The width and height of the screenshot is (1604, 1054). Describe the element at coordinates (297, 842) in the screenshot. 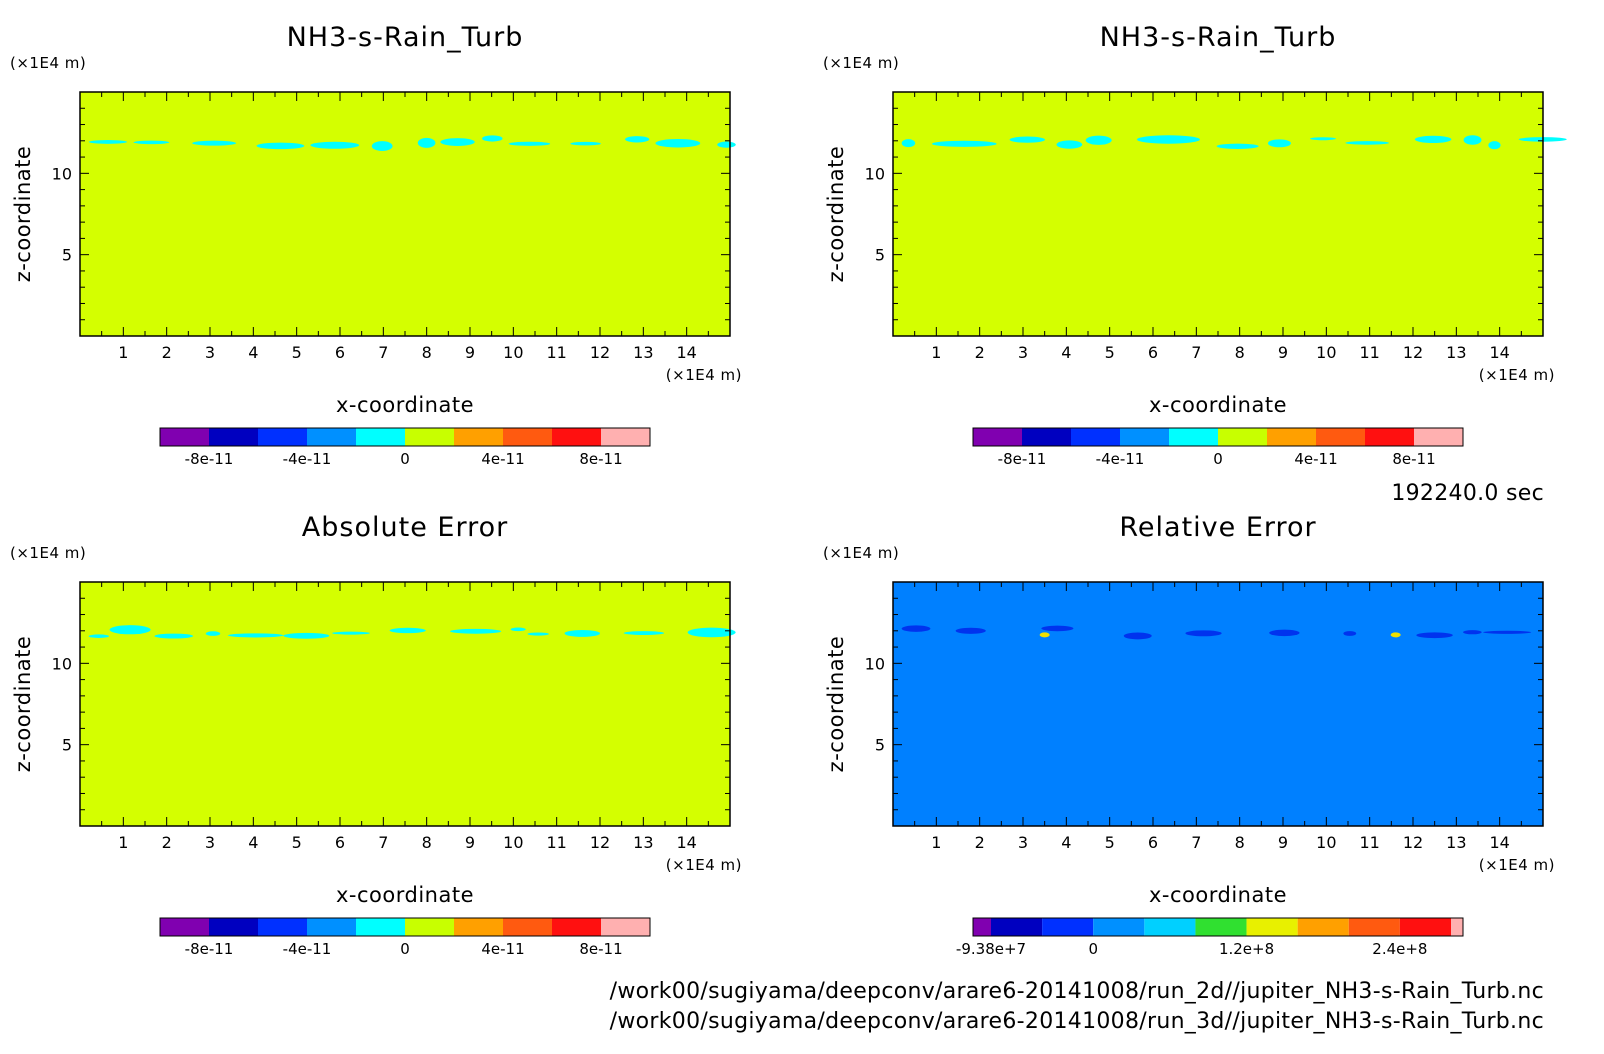

I see `x-tick-label: 5` at that location.